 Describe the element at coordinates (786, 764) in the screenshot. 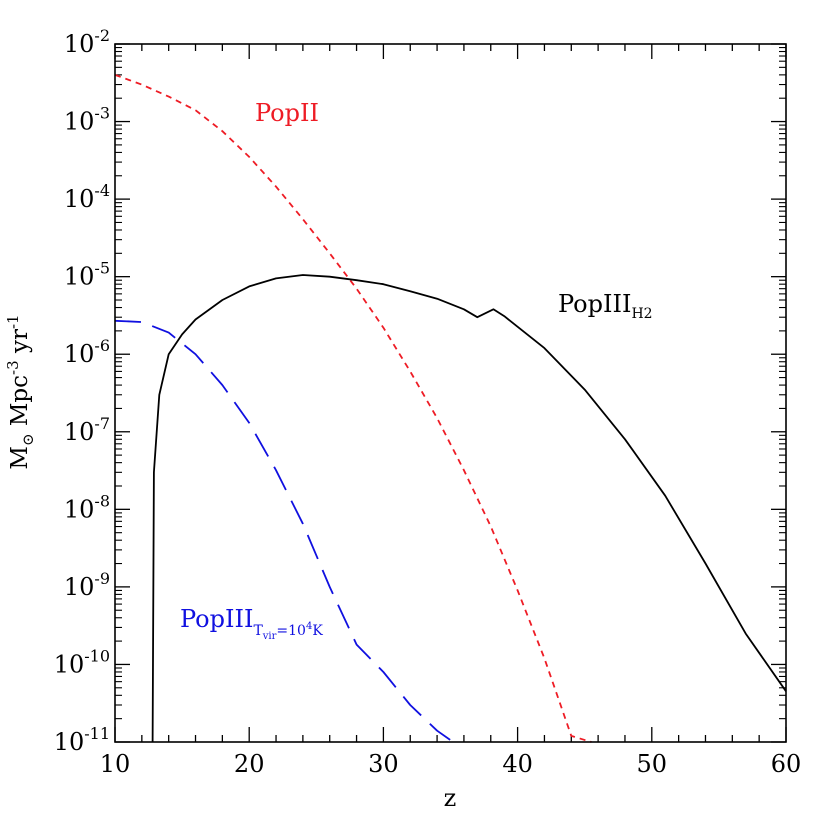

I see `x-tick-label: 60` at that location.